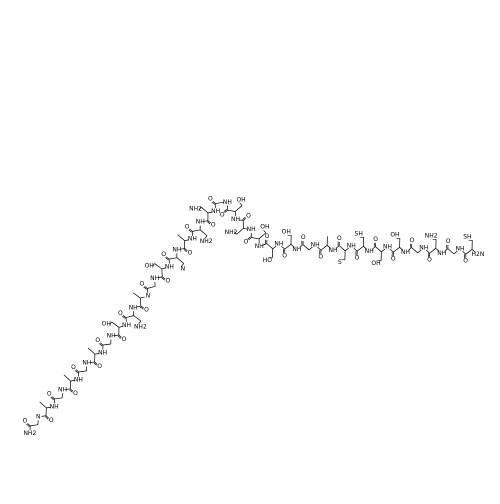 Image resolution: width=500 pixels, height=504 pixels. Describe the element at coordinates (29, 433) in the screenshot. I see `terminal-amide-label: NH2` at that location.